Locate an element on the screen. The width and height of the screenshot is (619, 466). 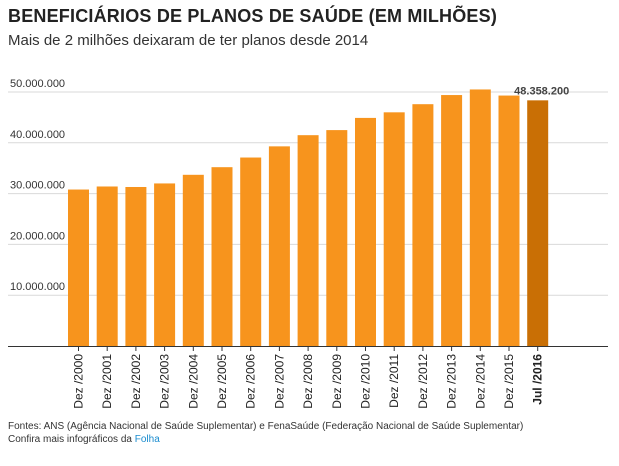
x-tick-label: Dez /2013 is located at coordinates (452, 381).